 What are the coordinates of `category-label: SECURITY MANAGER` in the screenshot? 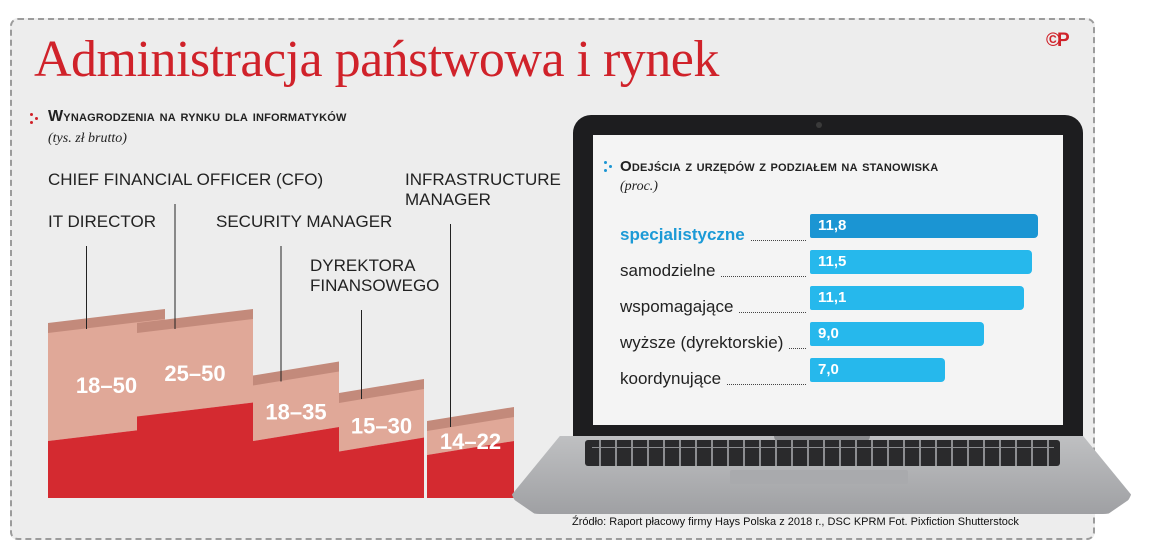 It's located at (304, 222).